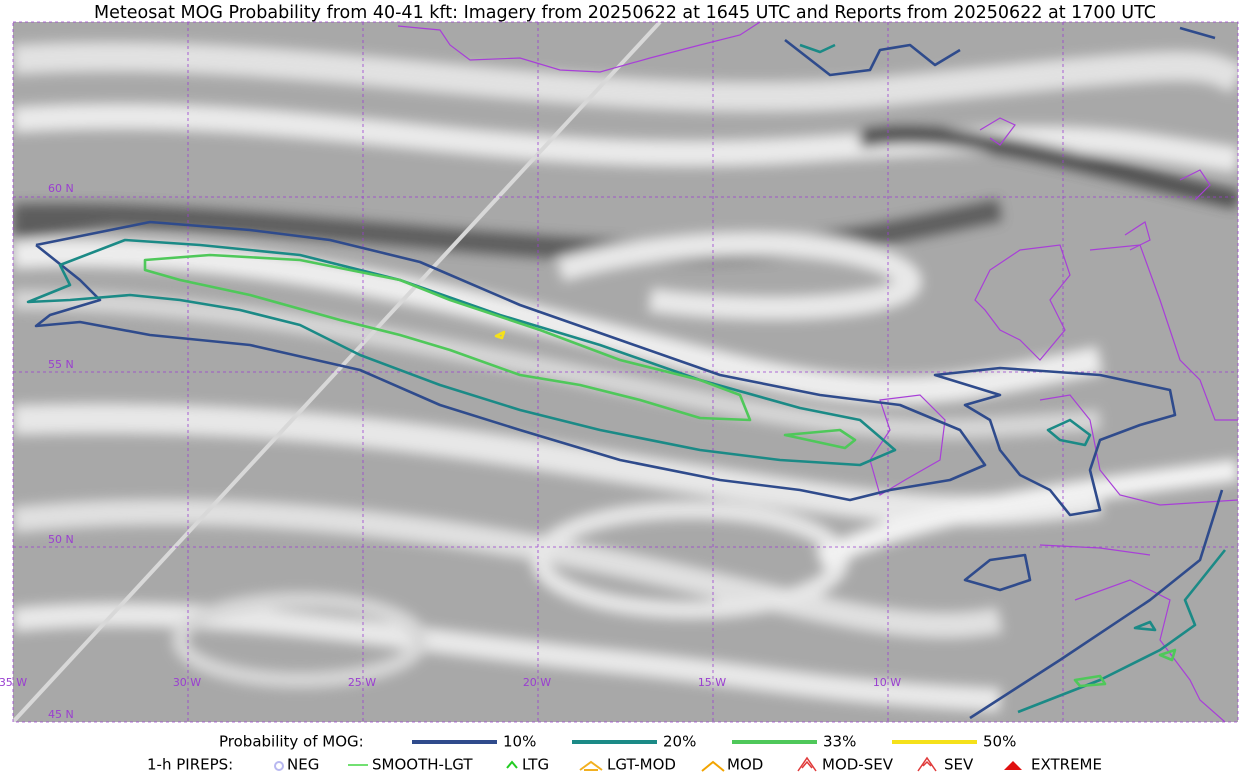  I want to click on legend-label: EXTREME, so click(1066, 765).